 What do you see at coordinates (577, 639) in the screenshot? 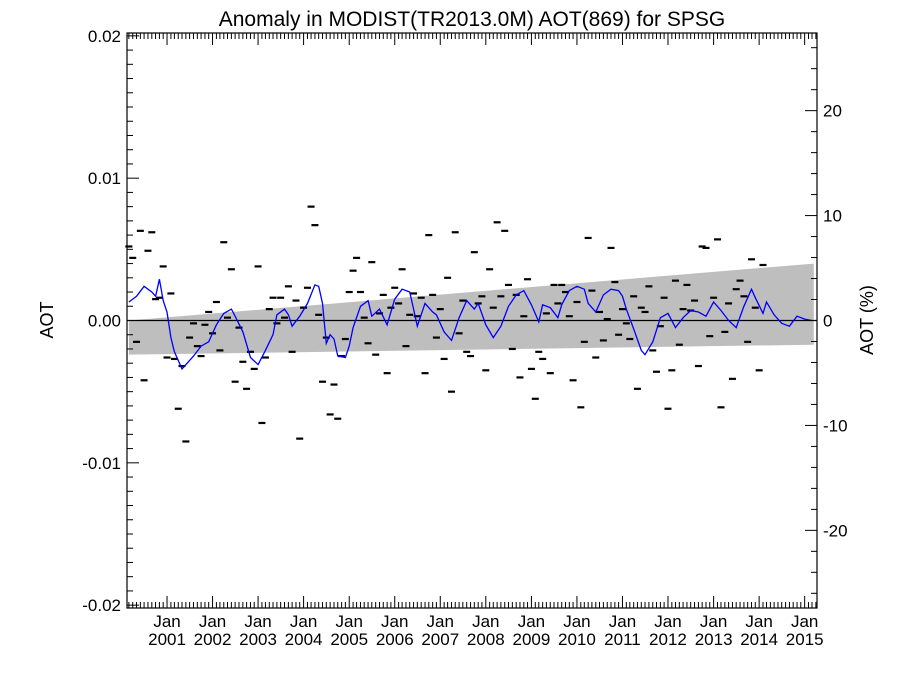
I see `x-tick-year-label: 2010` at bounding box center [577, 639].